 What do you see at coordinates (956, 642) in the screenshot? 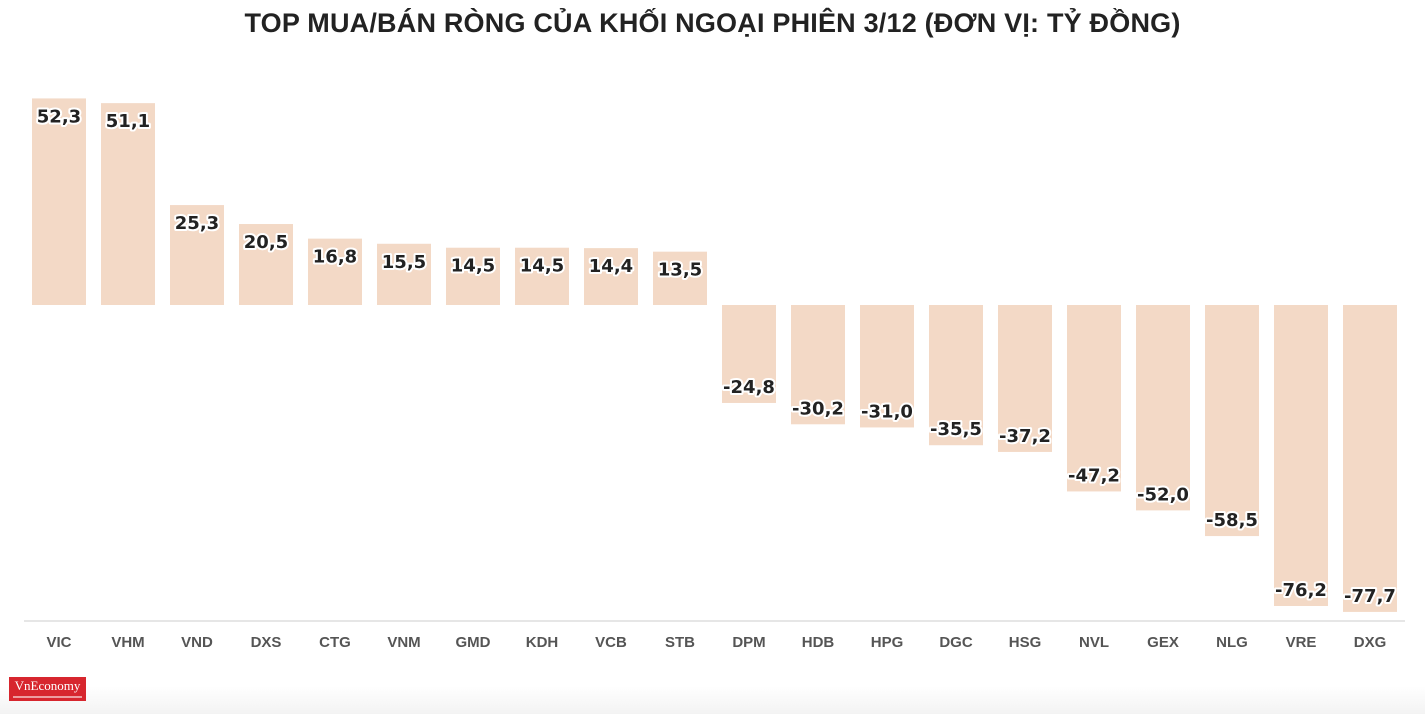
I see `category-label-dgc: DGC` at bounding box center [956, 642].